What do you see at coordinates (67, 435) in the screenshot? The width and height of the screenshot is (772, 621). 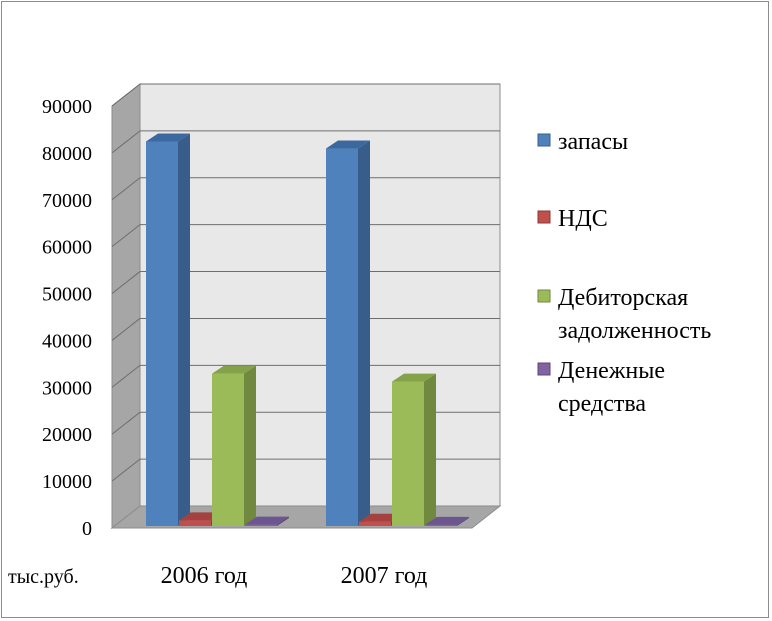 I see `y-tick-label: 20000` at bounding box center [67, 435].